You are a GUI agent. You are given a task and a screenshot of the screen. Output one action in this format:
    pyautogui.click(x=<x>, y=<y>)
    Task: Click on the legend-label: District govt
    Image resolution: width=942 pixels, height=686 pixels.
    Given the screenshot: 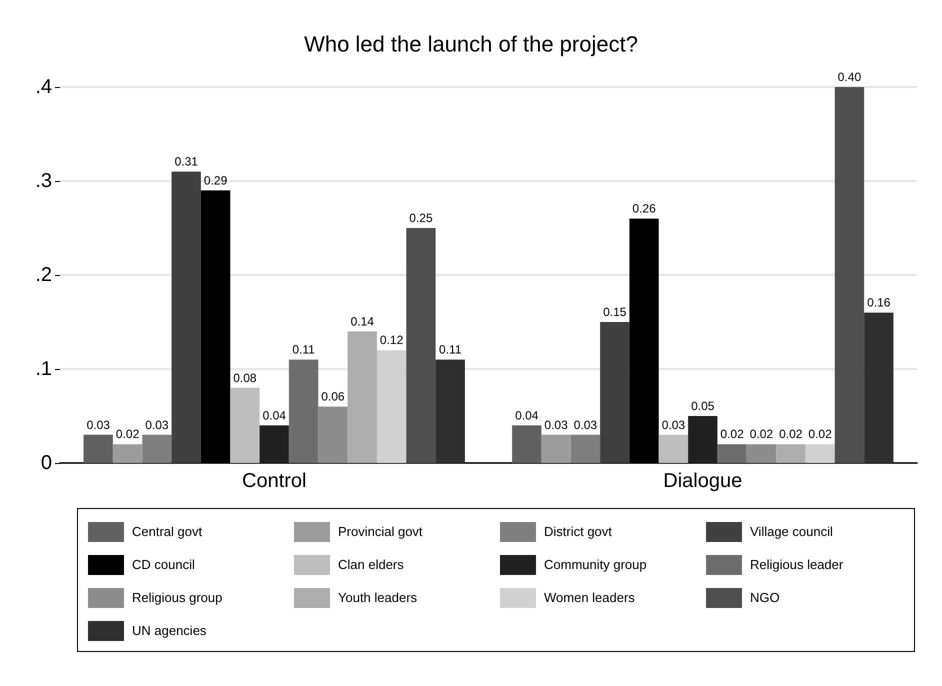 What is the action you would take?
    pyautogui.click(x=578, y=531)
    